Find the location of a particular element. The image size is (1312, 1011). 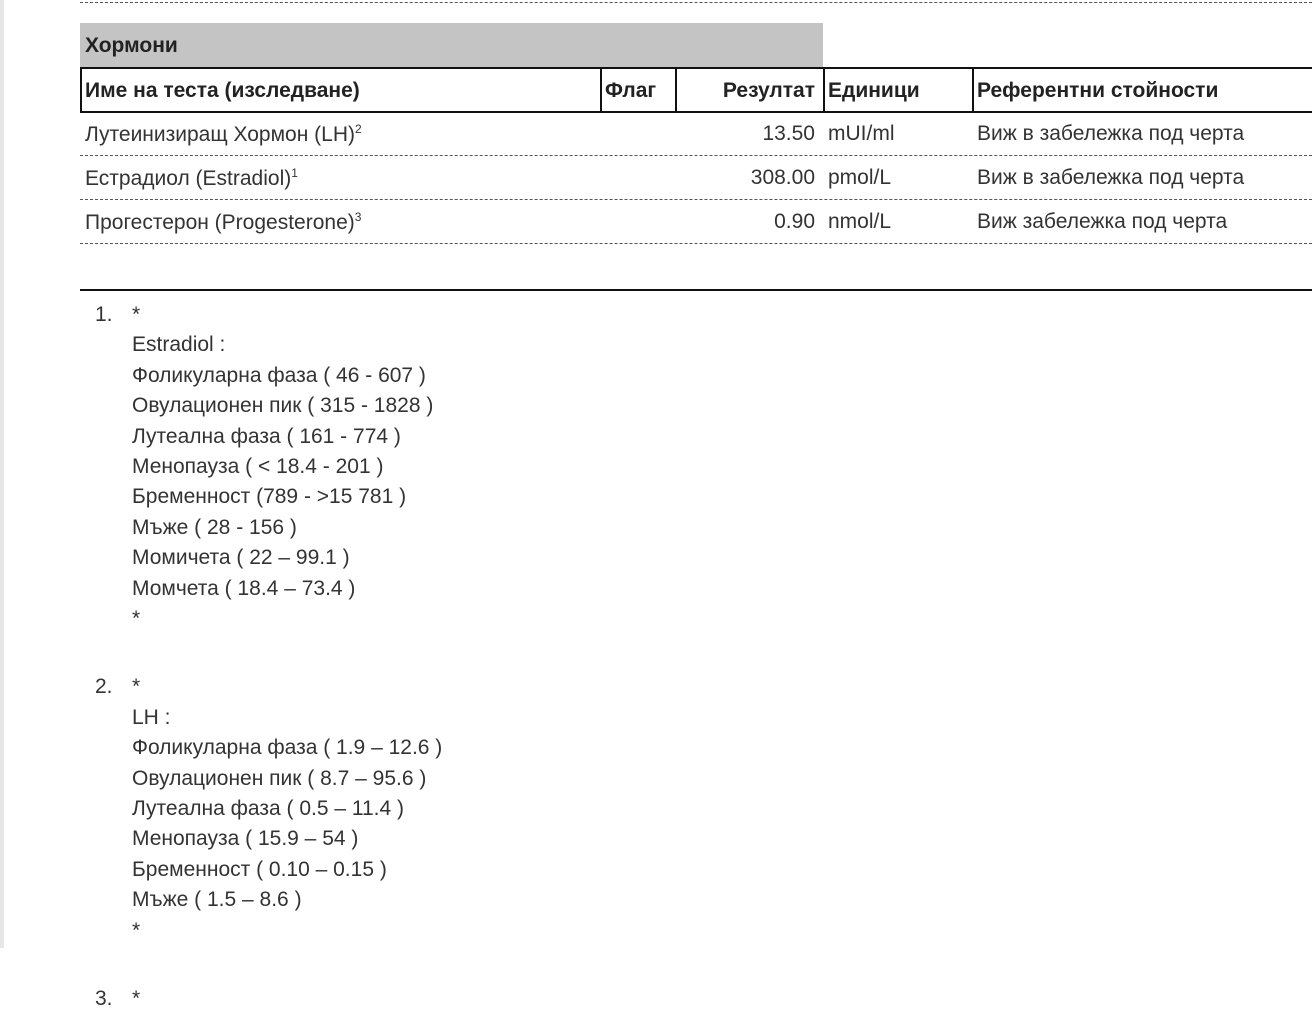

note-line: Момичета ( 22 – 99.1 ) is located at coordinates (241, 558).